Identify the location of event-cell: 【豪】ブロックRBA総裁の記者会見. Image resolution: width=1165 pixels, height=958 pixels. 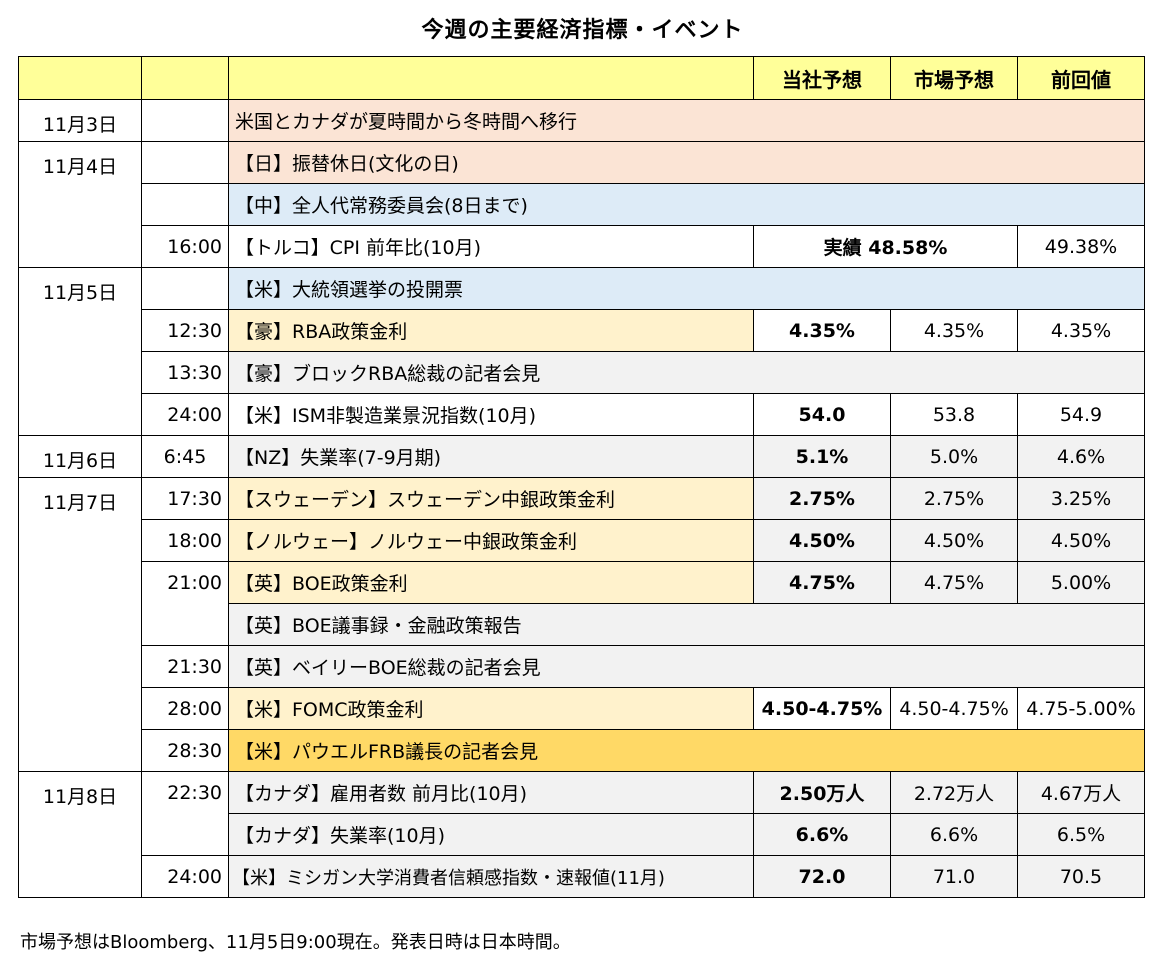
(686, 372).